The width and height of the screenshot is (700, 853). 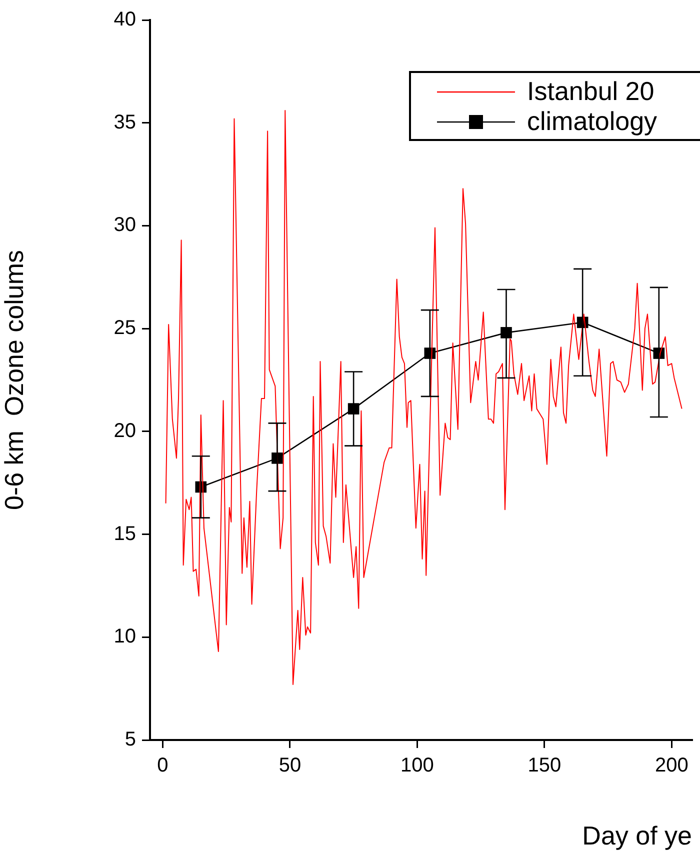 I want to click on y-tick-label: 40, so click(x=125, y=19).